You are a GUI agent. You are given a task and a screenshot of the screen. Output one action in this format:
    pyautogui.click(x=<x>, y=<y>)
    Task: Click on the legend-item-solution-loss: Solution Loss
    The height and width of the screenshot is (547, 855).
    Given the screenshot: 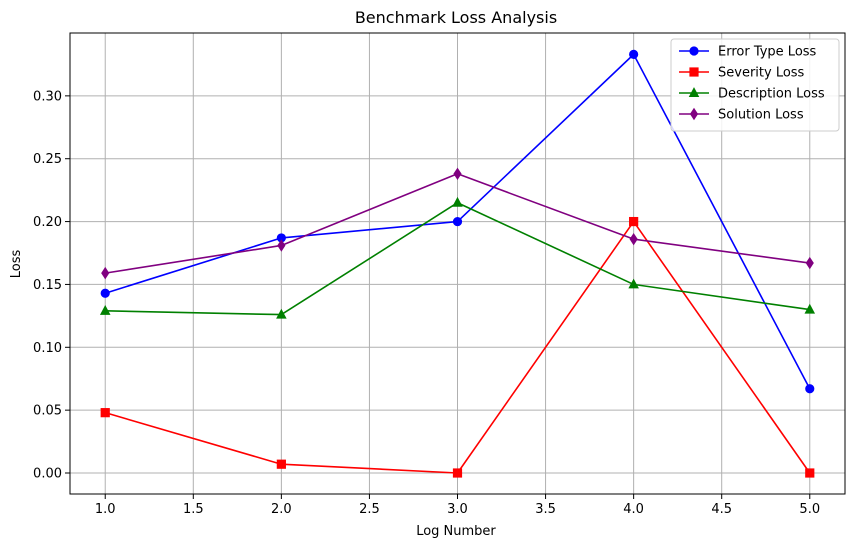 What is the action you would take?
    pyautogui.click(x=741, y=115)
    